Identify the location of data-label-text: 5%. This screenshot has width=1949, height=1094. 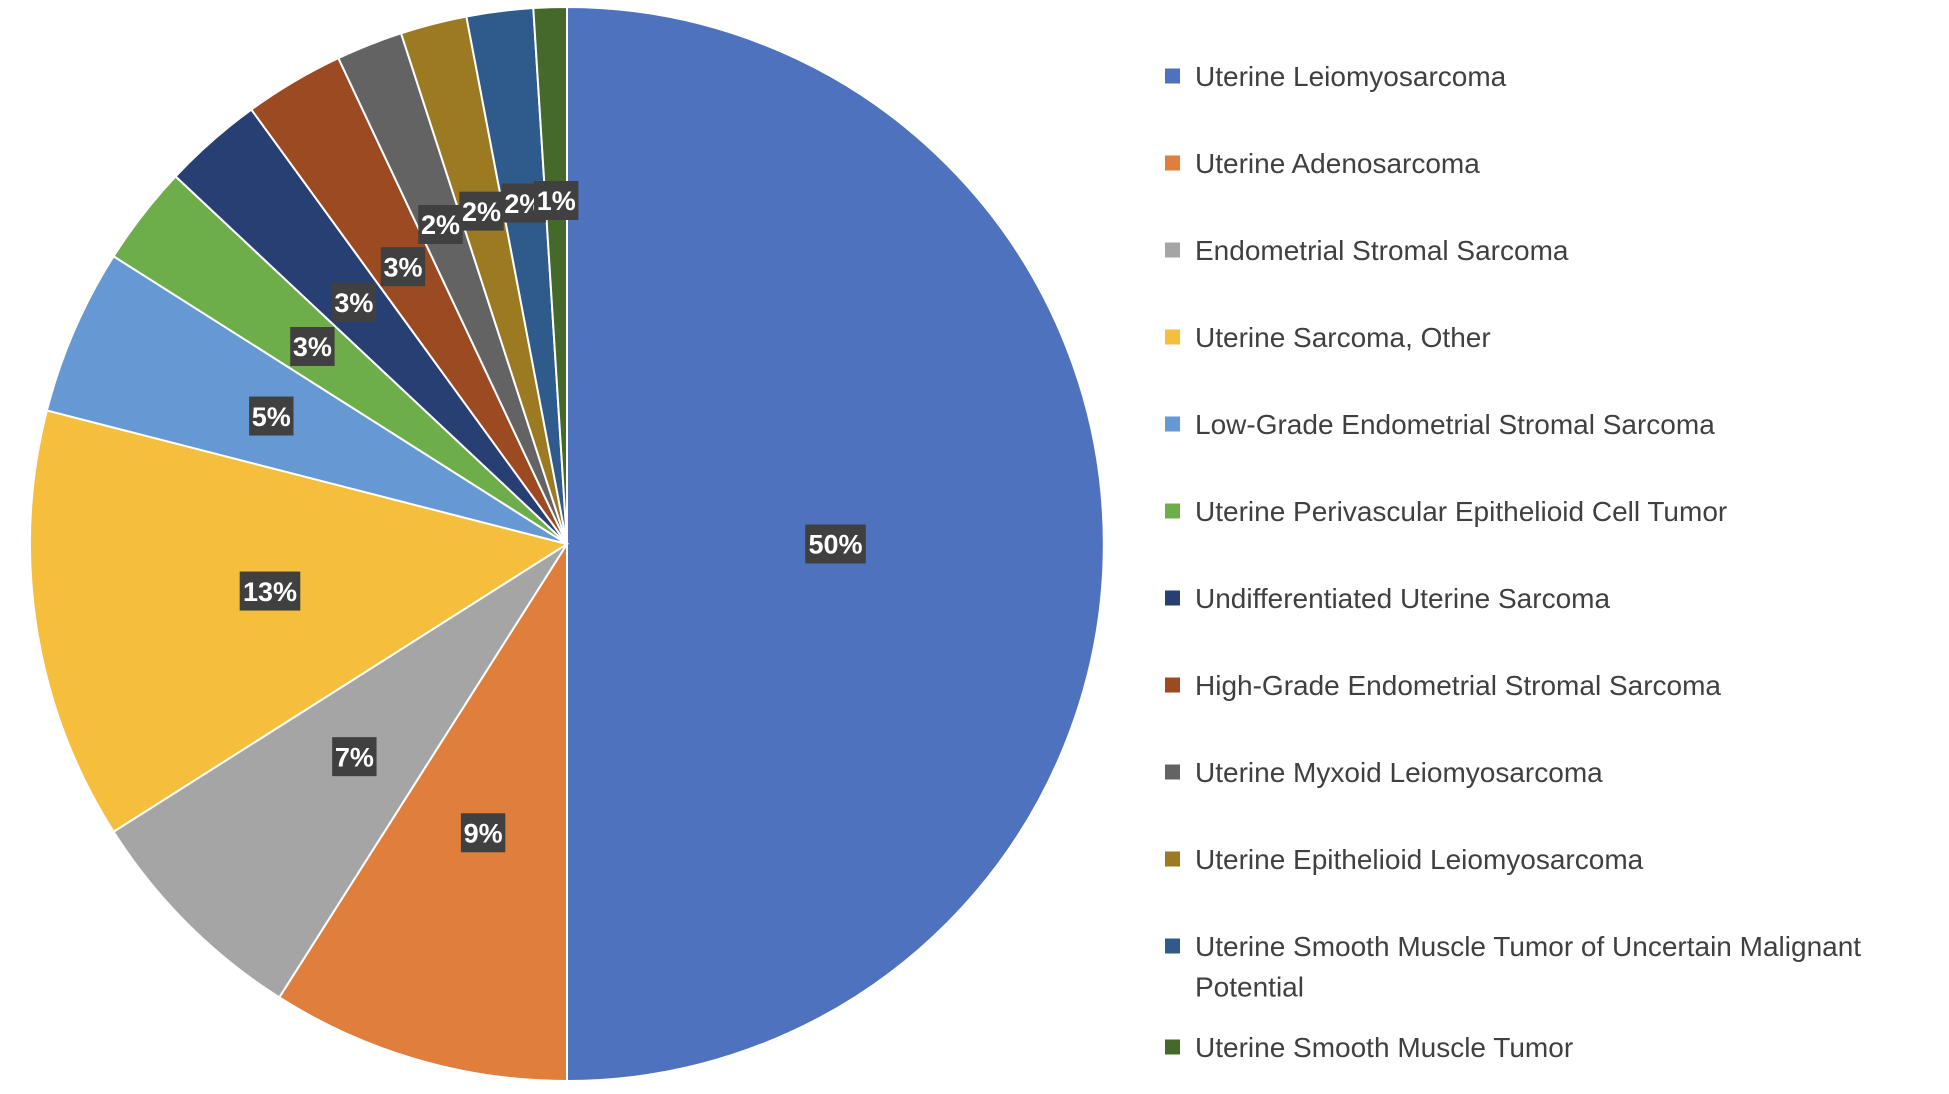
(271, 417).